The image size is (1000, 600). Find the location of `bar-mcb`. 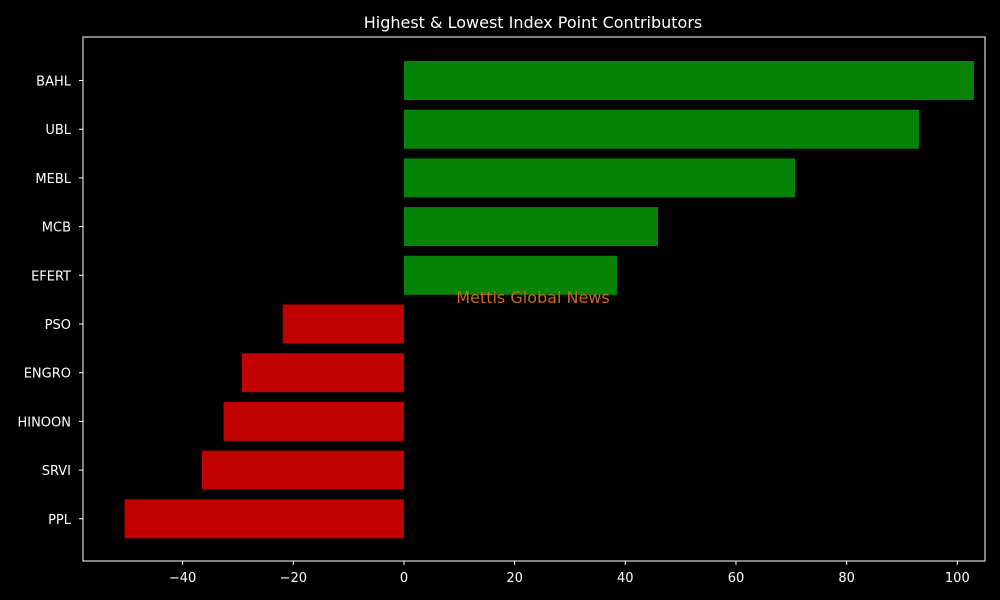

bar-mcb is located at coordinates (530, 227).